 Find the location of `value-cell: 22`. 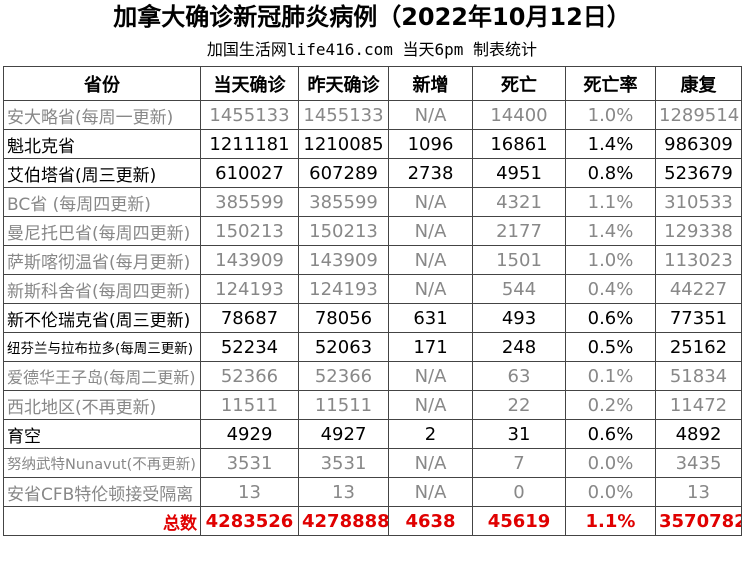

value-cell: 22 is located at coordinates (519, 405).